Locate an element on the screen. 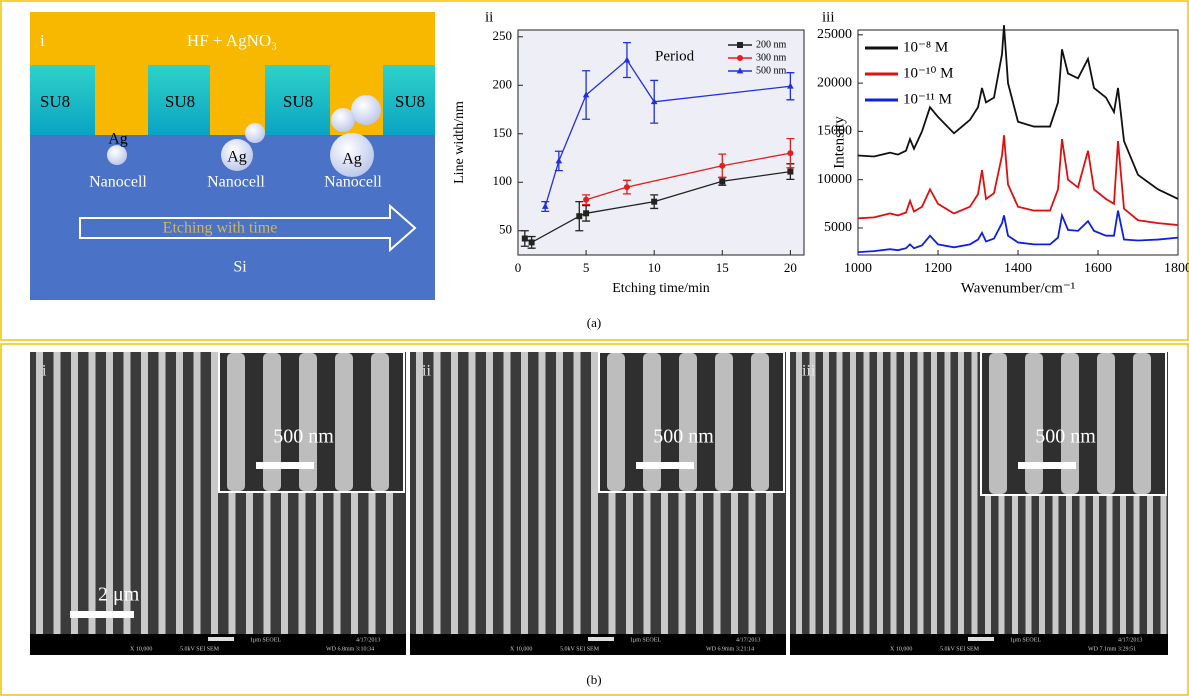  caption: (b) is located at coordinates (593, 679).